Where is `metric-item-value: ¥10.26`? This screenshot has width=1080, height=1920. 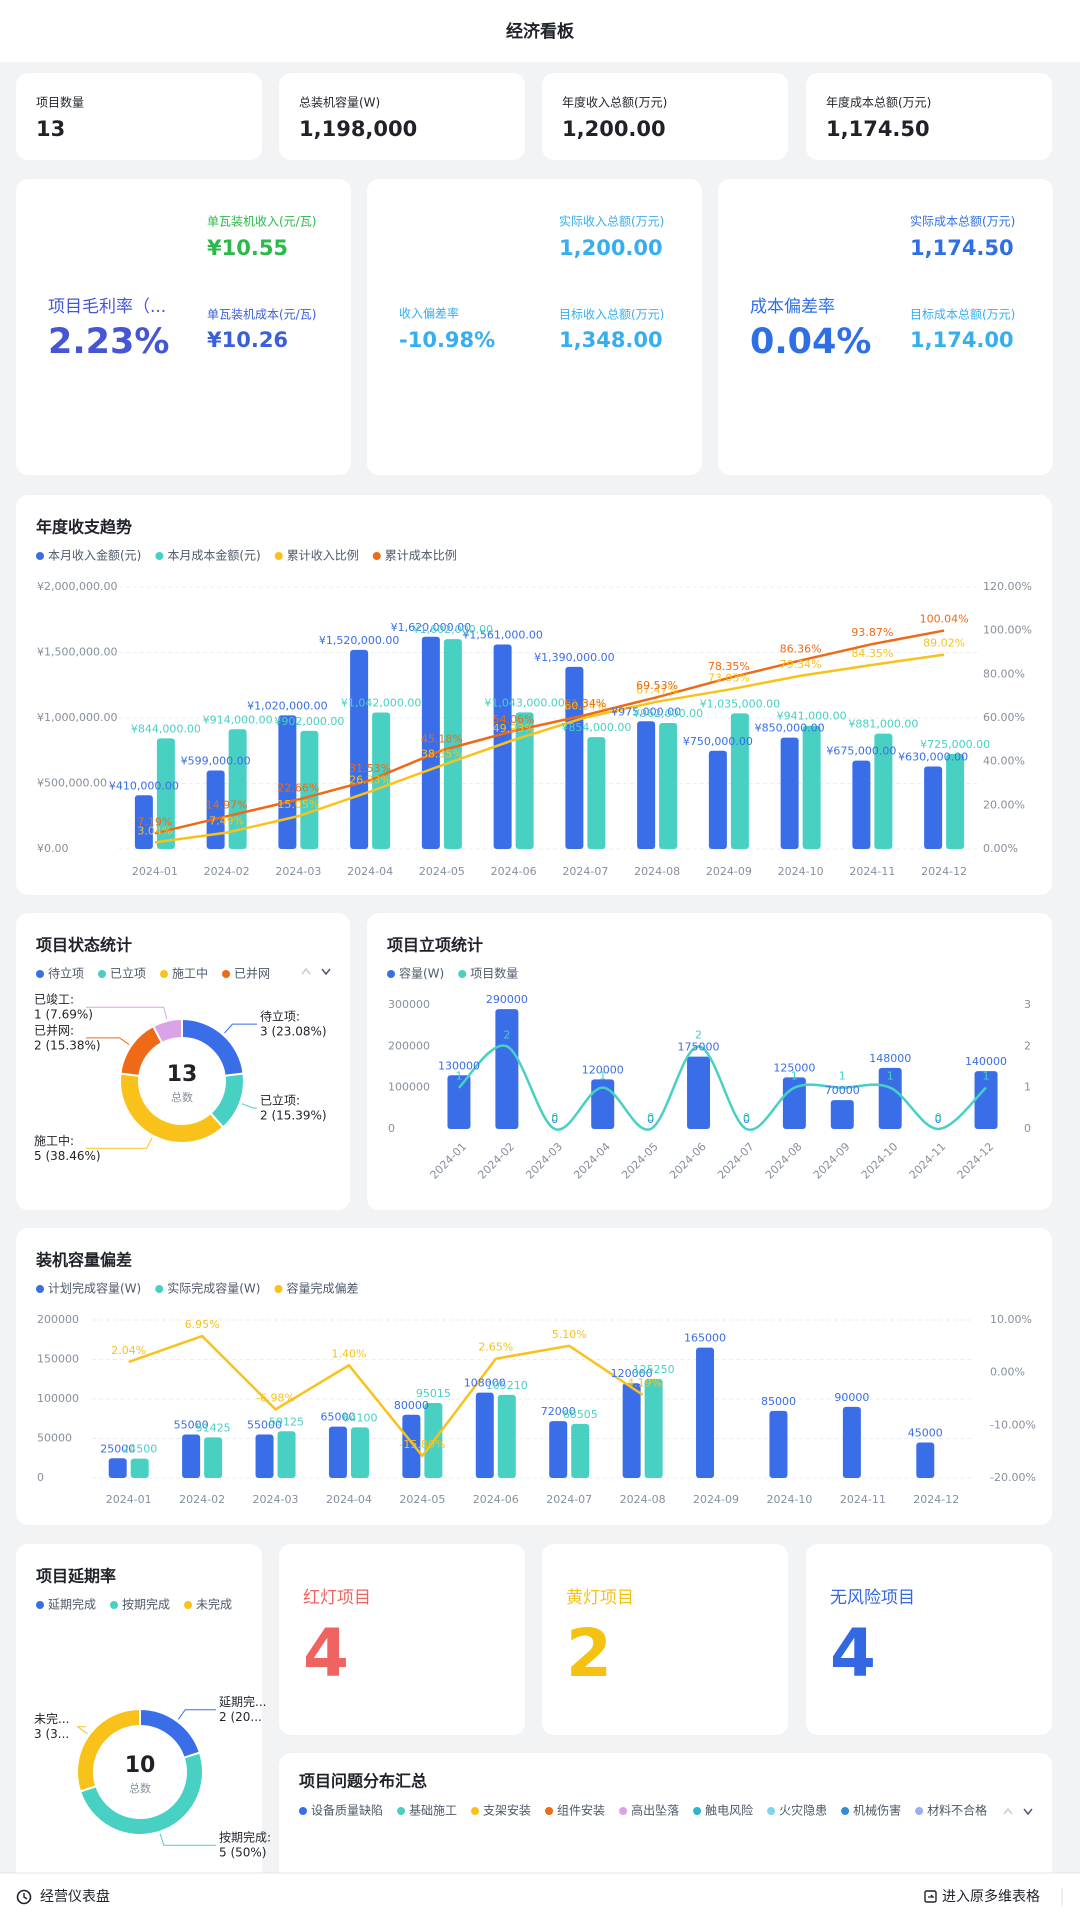 metric-item-value: ¥10.26 is located at coordinates (247, 340).